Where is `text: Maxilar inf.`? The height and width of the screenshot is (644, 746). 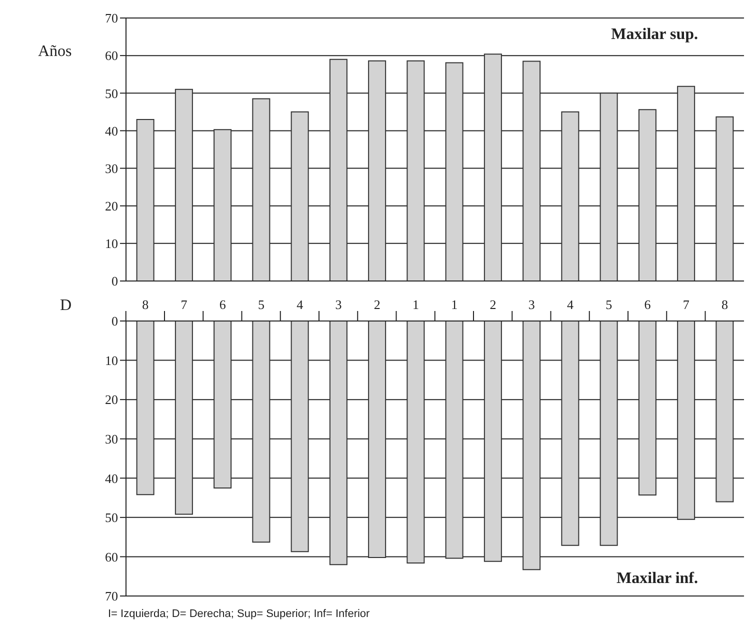 text: Maxilar inf. is located at coordinates (657, 579).